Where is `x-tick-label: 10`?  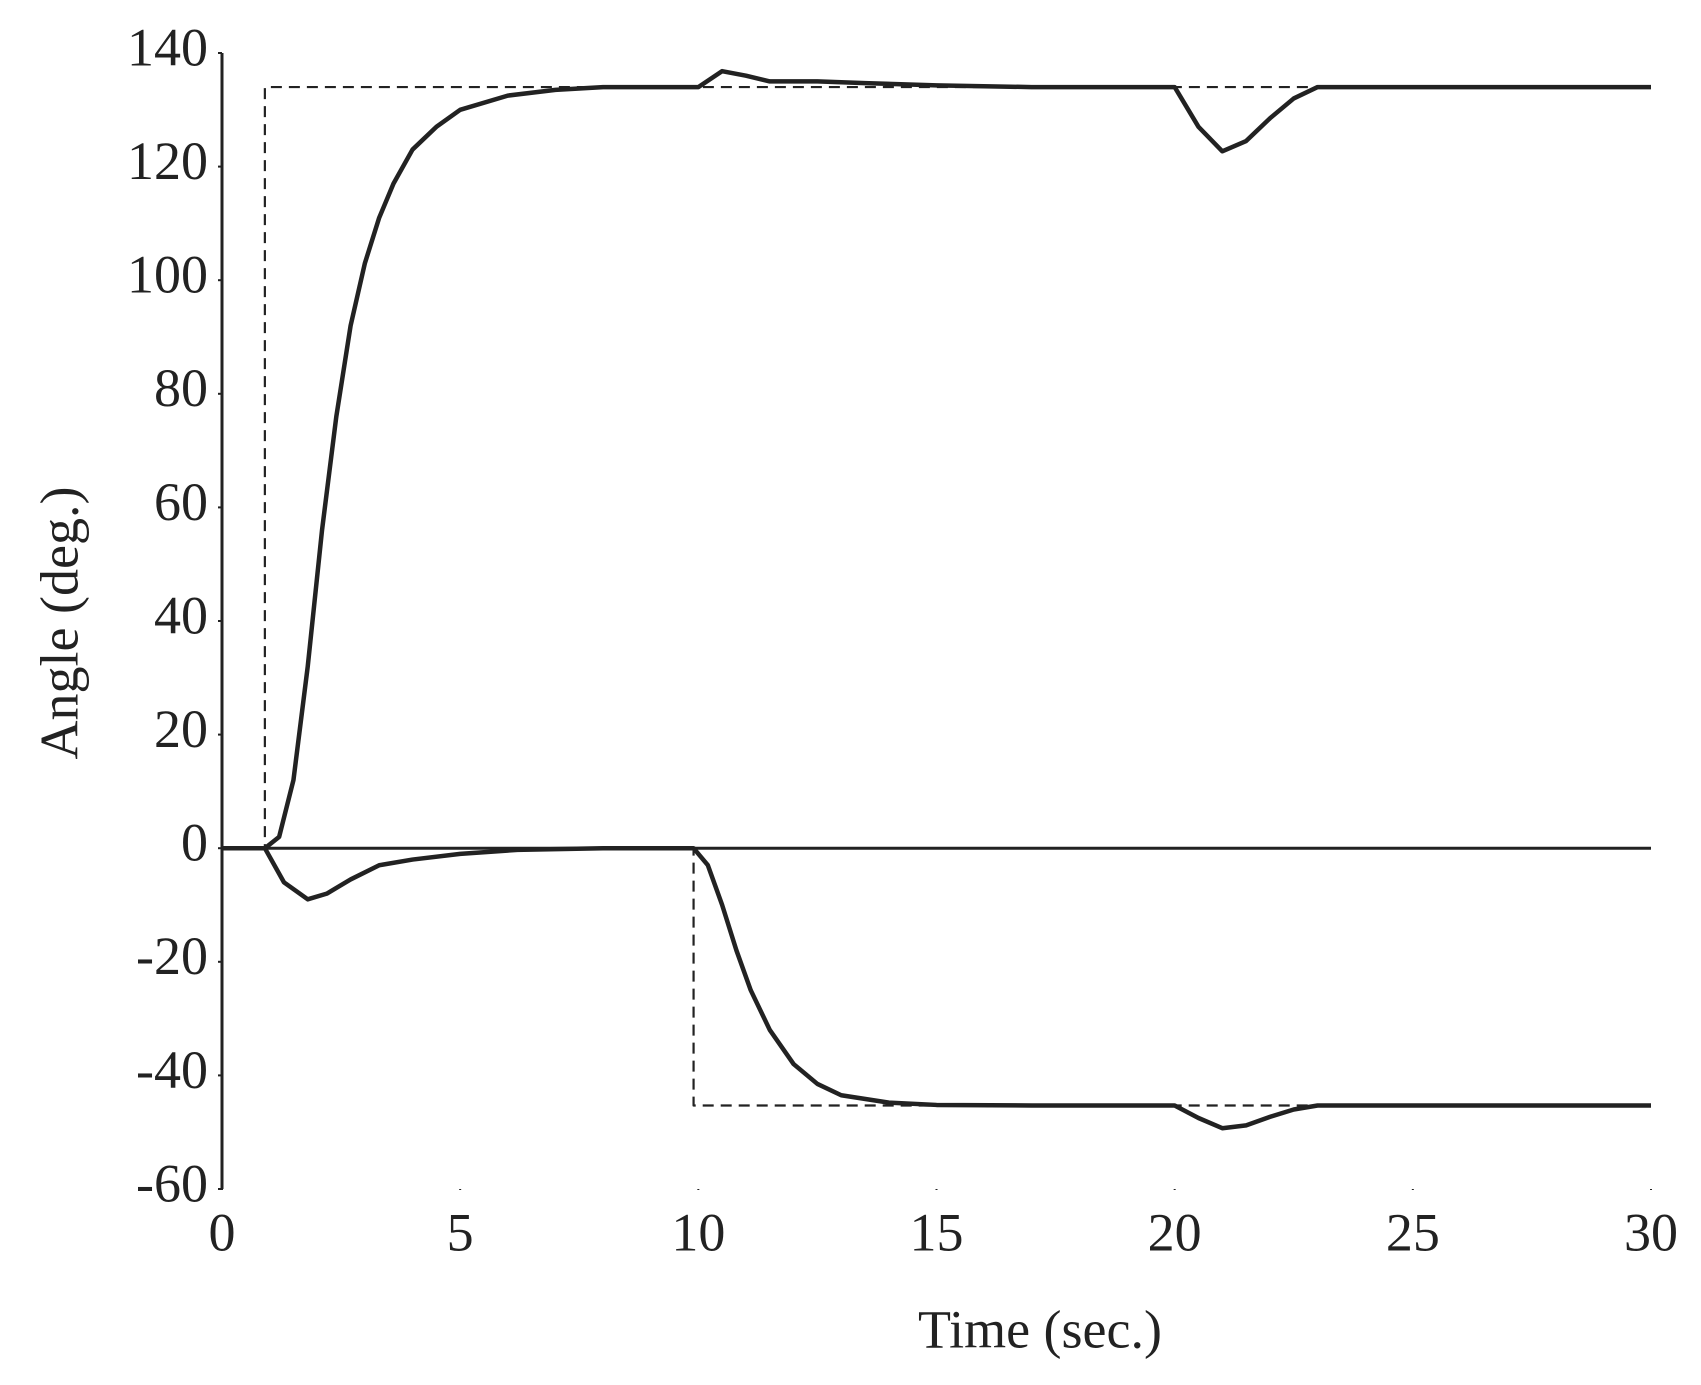 x-tick-label: 10 is located at coordinates (698, 1232).